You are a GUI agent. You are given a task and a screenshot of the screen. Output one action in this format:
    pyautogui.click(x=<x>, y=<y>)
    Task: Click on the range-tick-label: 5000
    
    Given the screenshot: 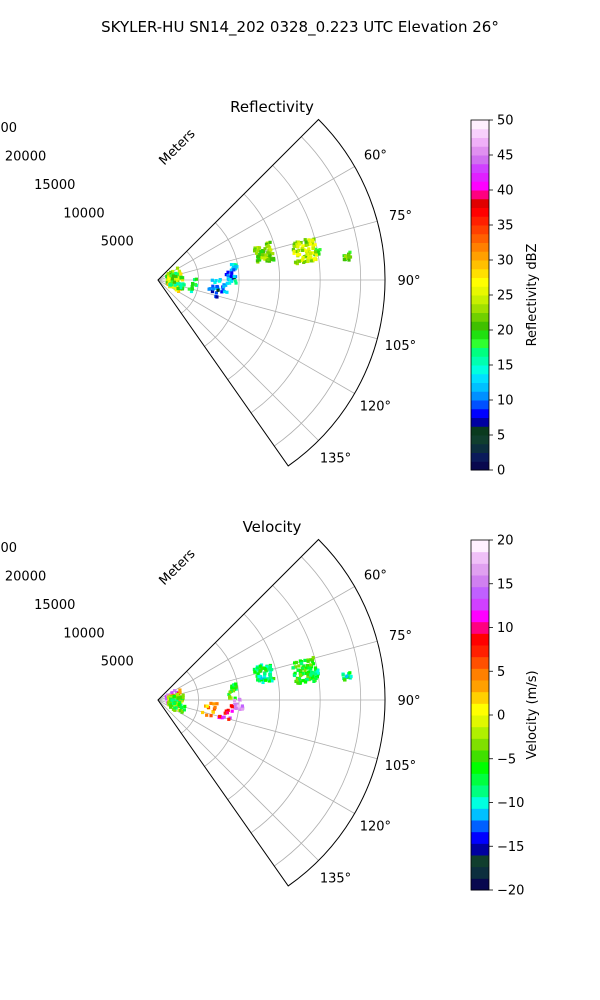 What is the action you would take?
    pyautogui.click(x=117, y=662)
    